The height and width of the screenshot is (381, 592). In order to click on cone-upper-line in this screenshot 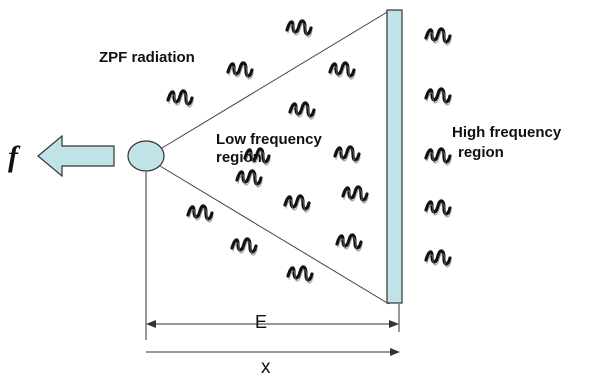, I will do `click(275, 79)`.